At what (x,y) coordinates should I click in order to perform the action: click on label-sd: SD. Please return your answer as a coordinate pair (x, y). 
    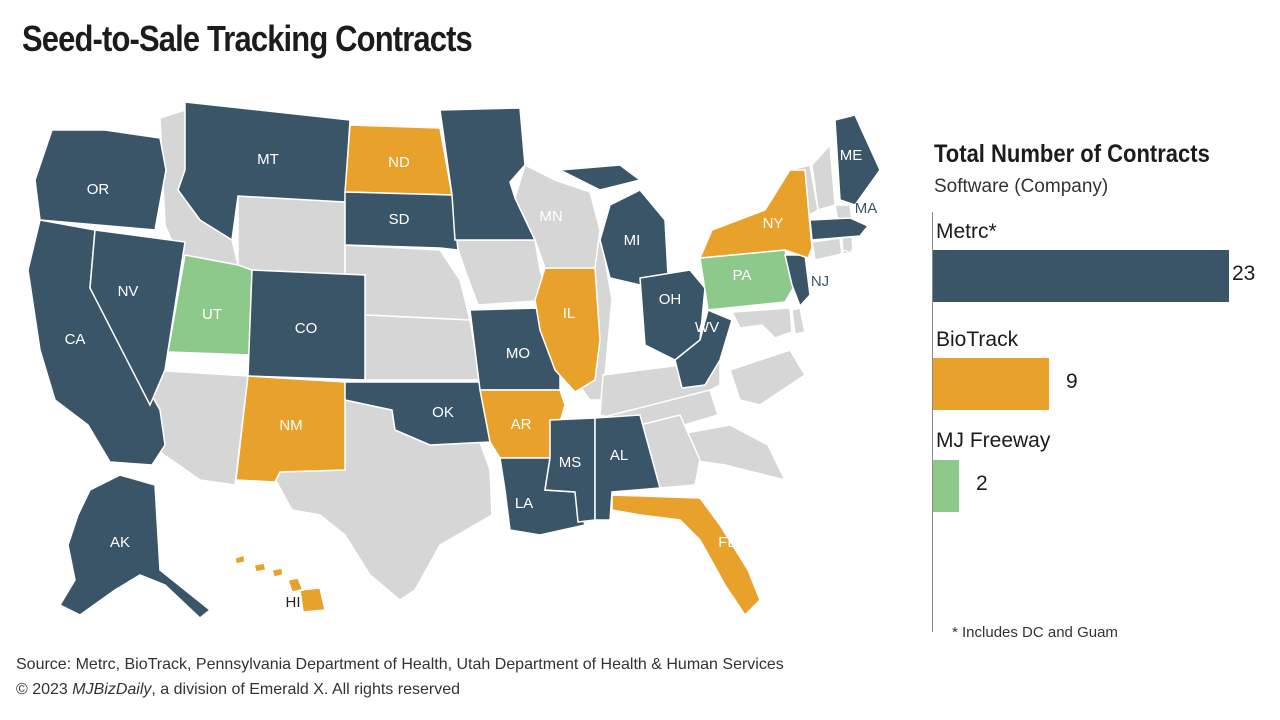
    Looking at the image, I should click on (399, 219).